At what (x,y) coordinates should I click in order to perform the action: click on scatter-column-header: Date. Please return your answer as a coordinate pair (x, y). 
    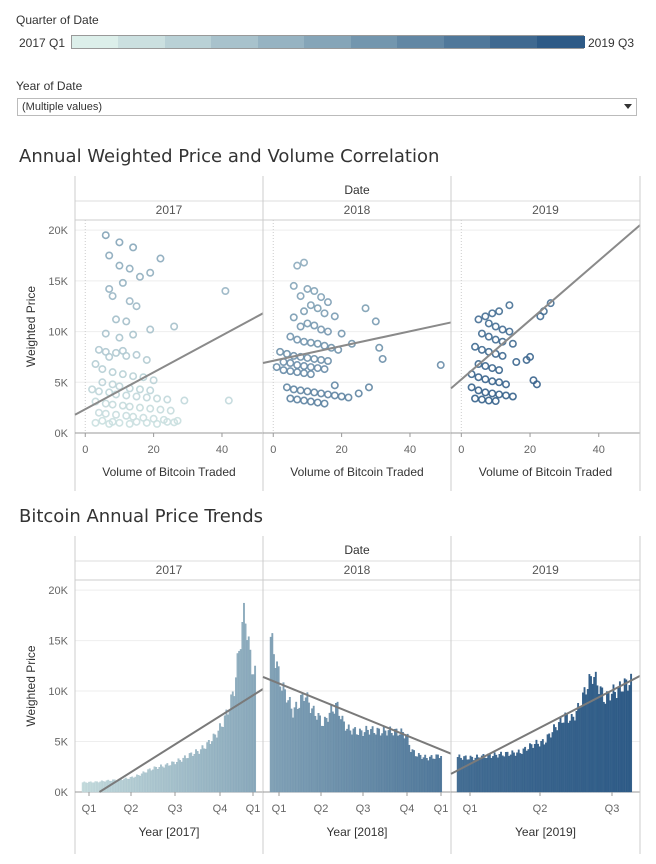
    Looking at the image, I should click on (357, 190).